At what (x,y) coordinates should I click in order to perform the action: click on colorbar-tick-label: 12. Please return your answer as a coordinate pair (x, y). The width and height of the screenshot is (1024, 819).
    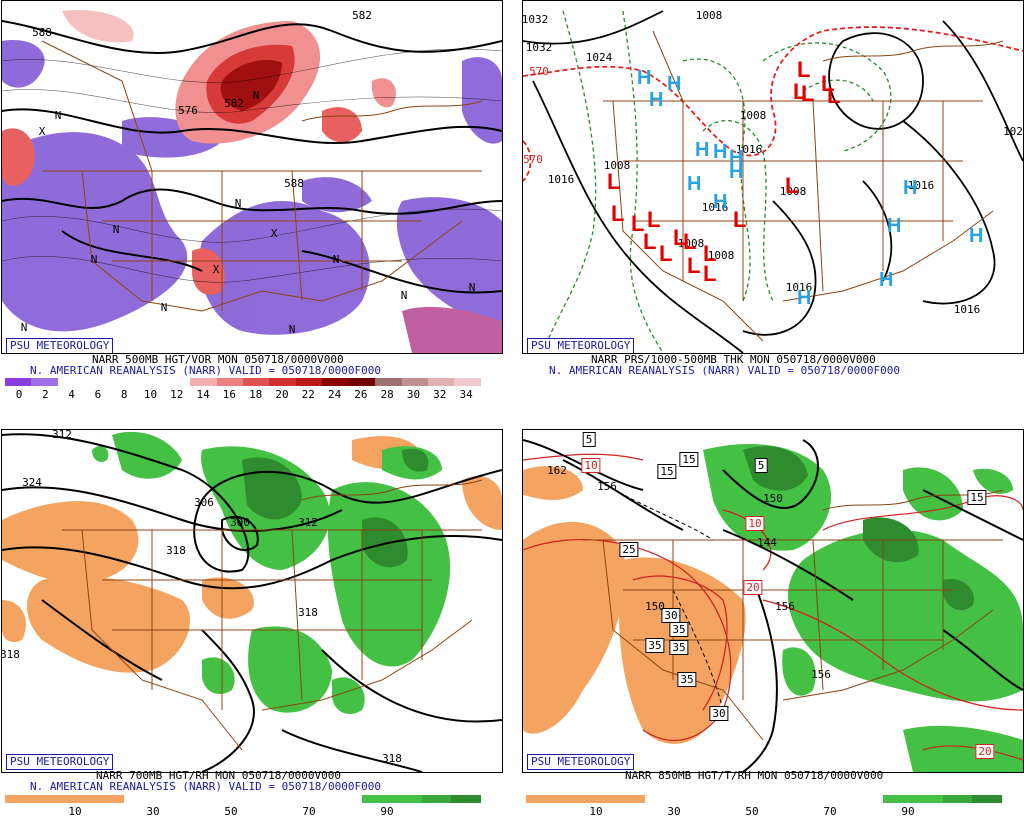
    Looking at the image, I should click on (177, 394).